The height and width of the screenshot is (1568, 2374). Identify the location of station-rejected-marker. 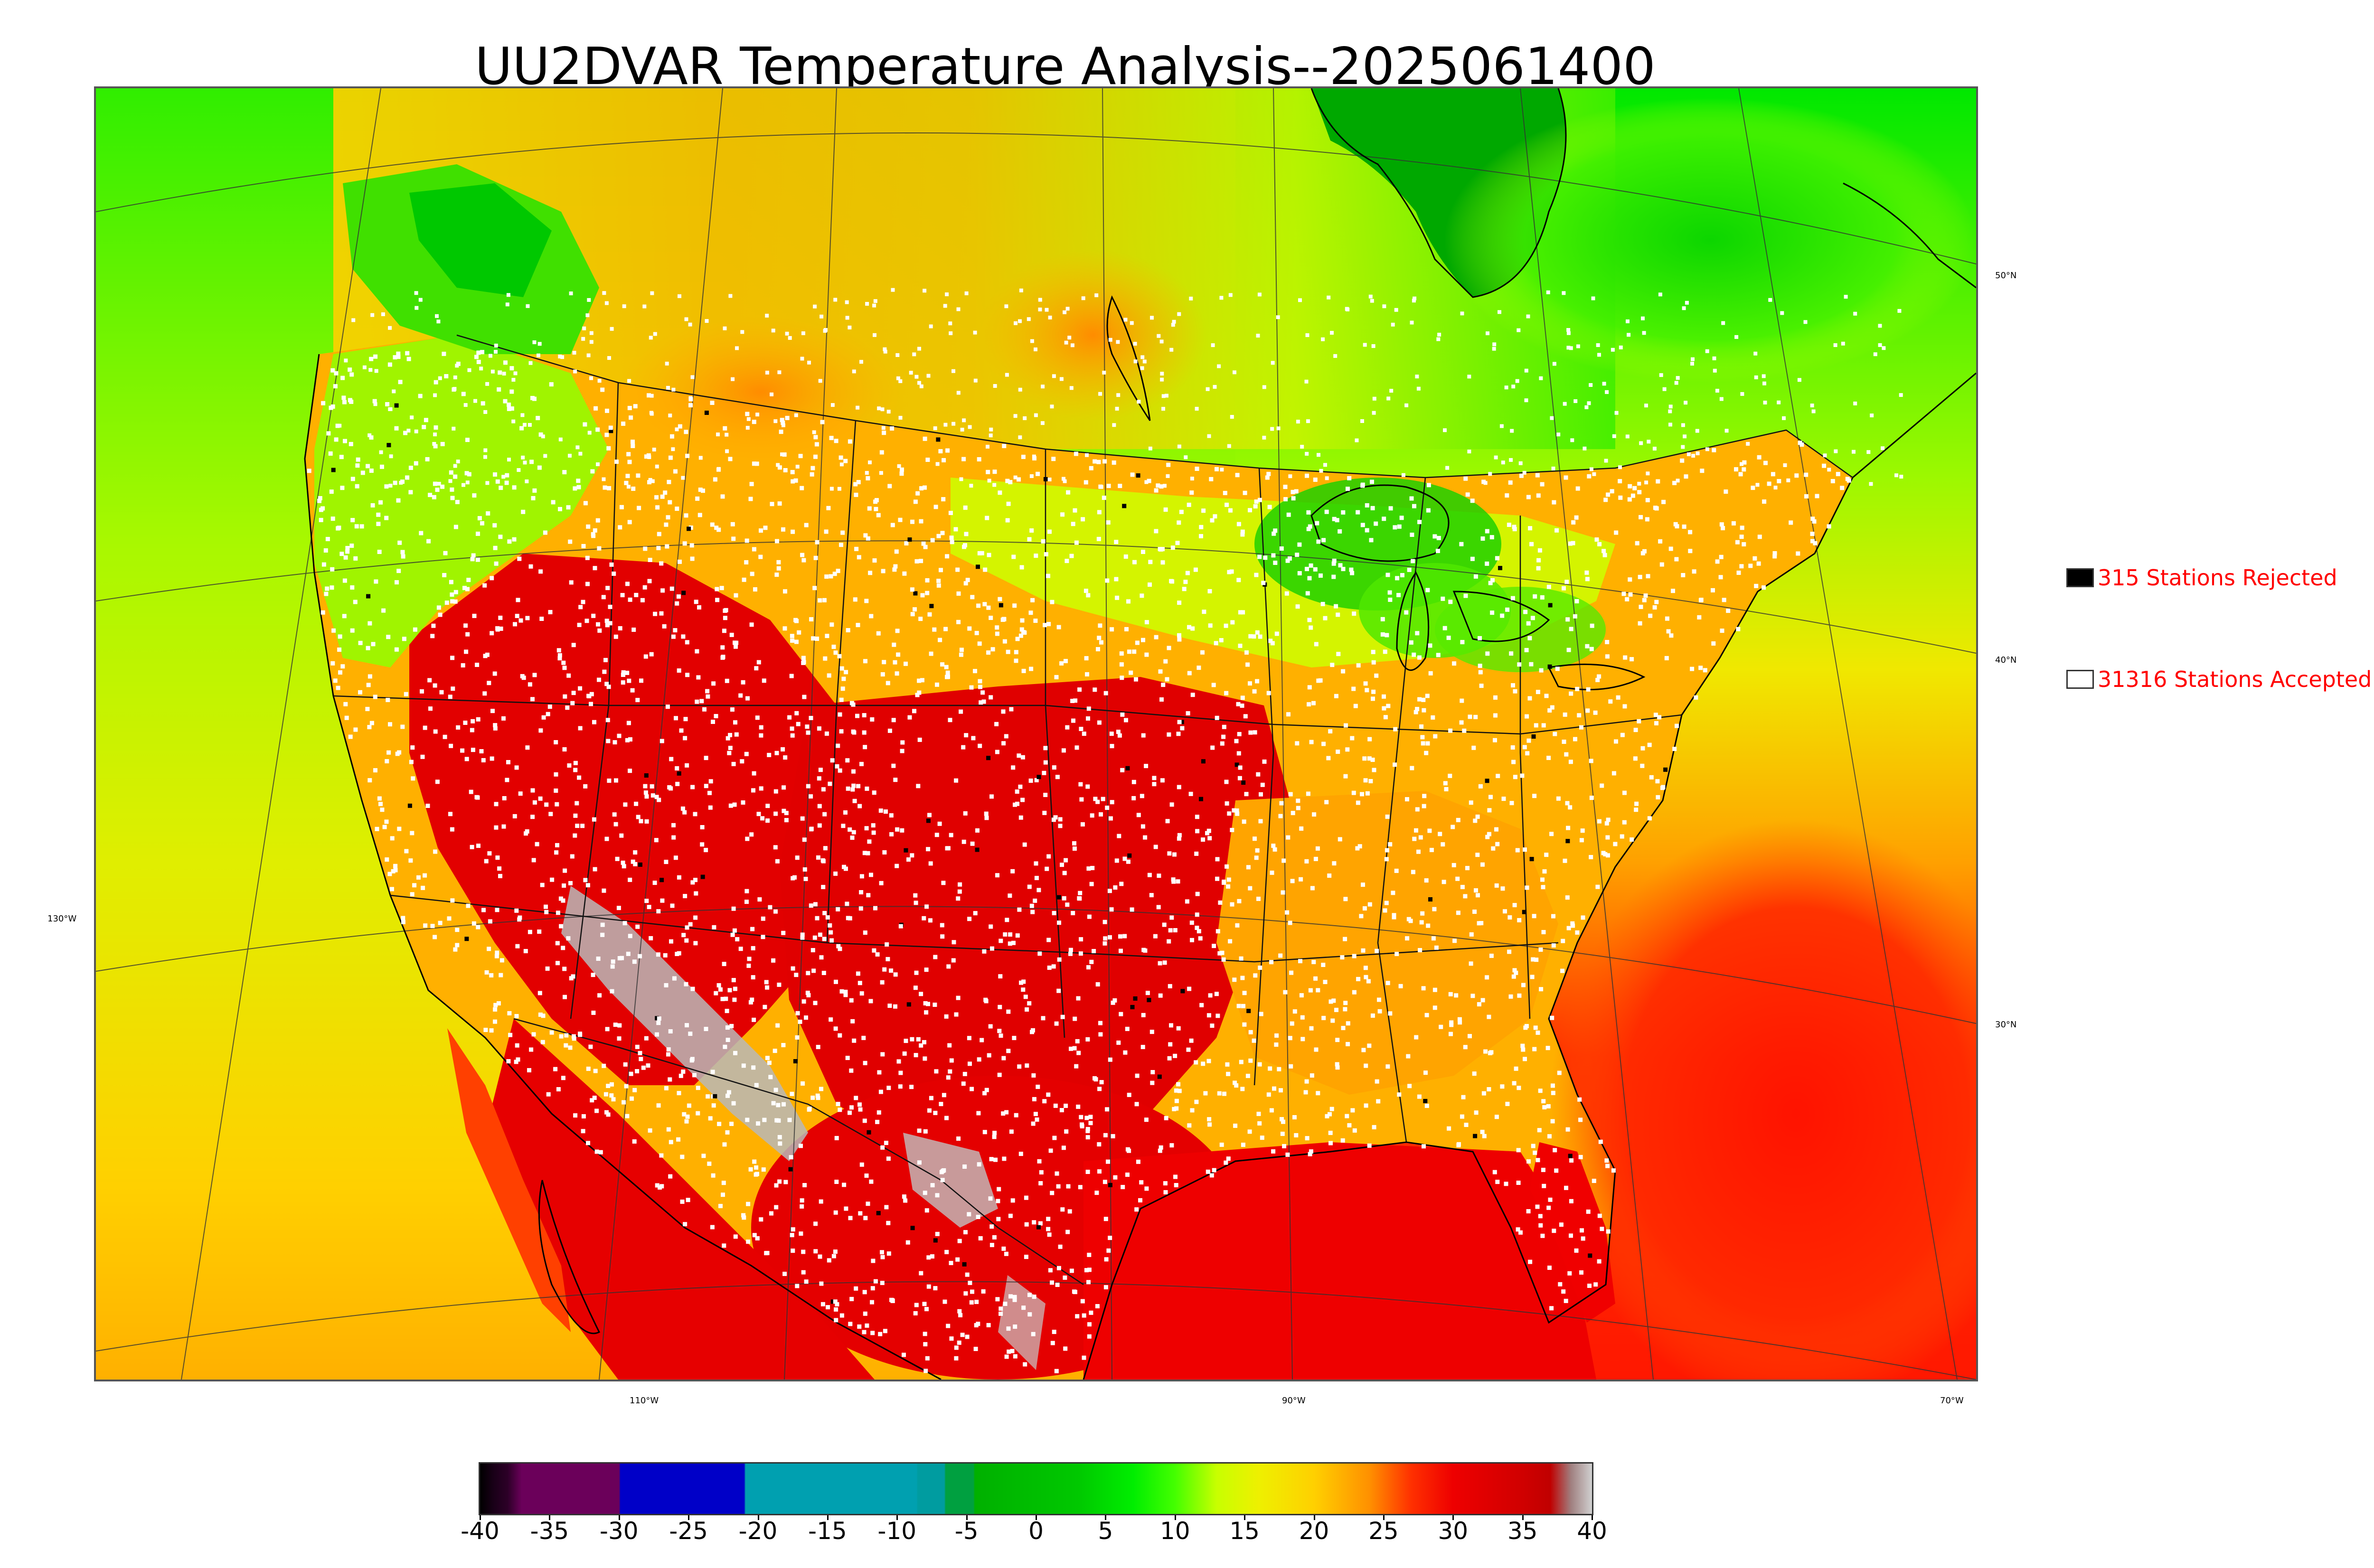
(909, 539).